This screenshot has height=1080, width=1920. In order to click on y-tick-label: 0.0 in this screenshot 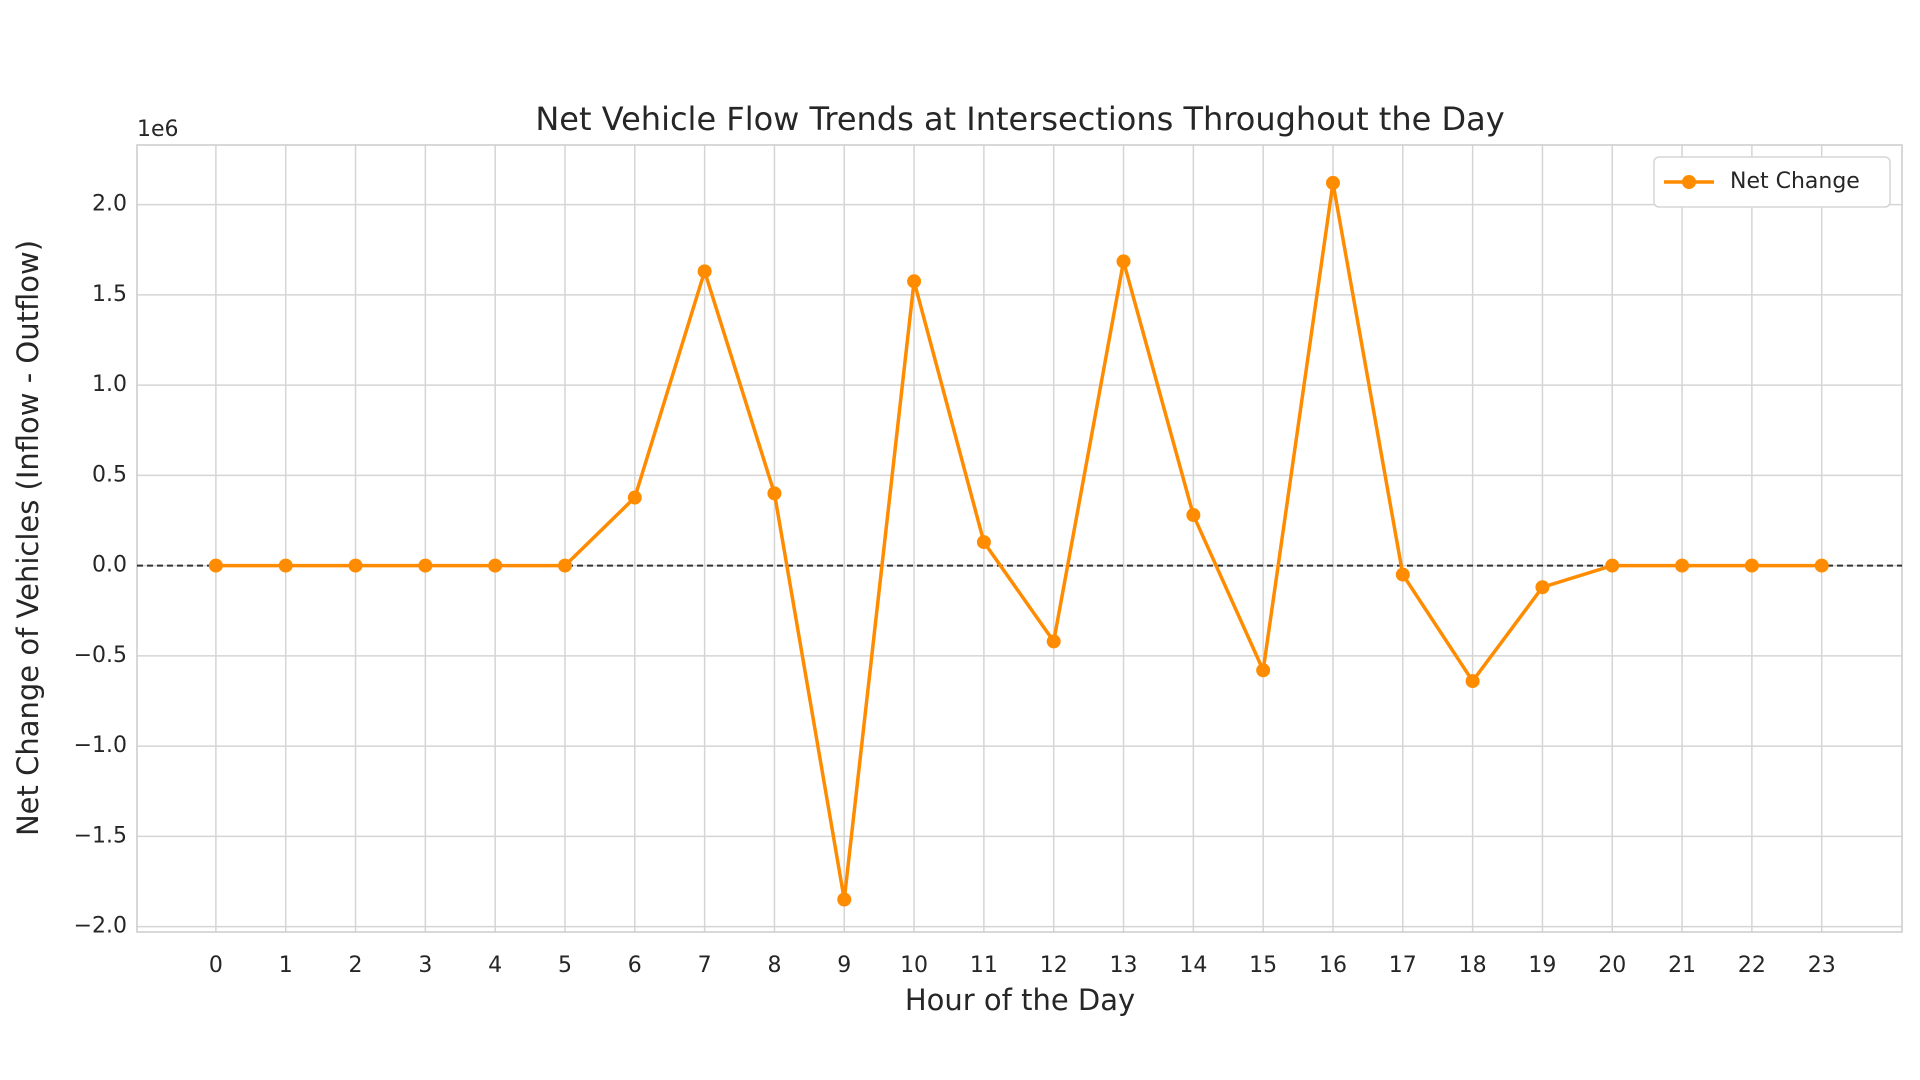, I will do `click(109, 565)`.